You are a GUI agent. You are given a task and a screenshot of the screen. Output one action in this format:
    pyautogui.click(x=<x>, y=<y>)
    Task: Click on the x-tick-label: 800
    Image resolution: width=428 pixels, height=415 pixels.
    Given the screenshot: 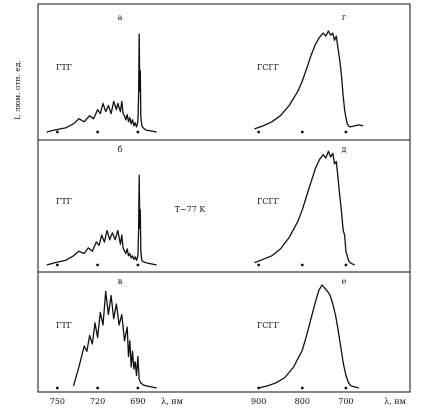 What is the action you would take?
    pyautogui.click(x=302, y=401)
    